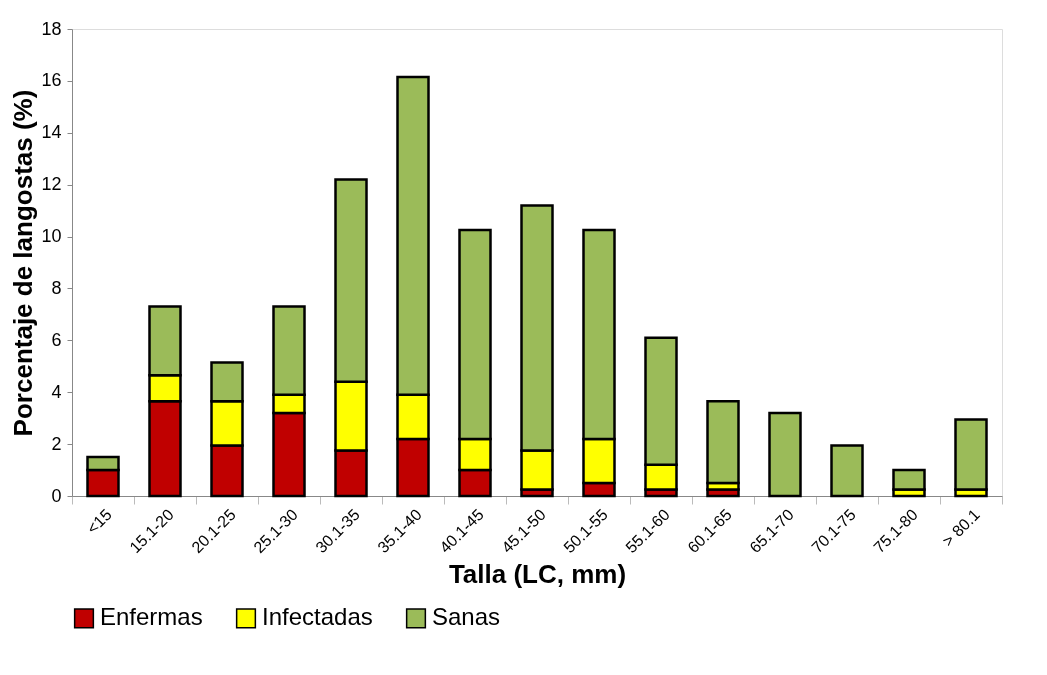 The width and height of the screenshot is (1047, 675). Describe the element at coordinates (56, 339) in the screenshot. I see `y-tick-label: 6` at that location.